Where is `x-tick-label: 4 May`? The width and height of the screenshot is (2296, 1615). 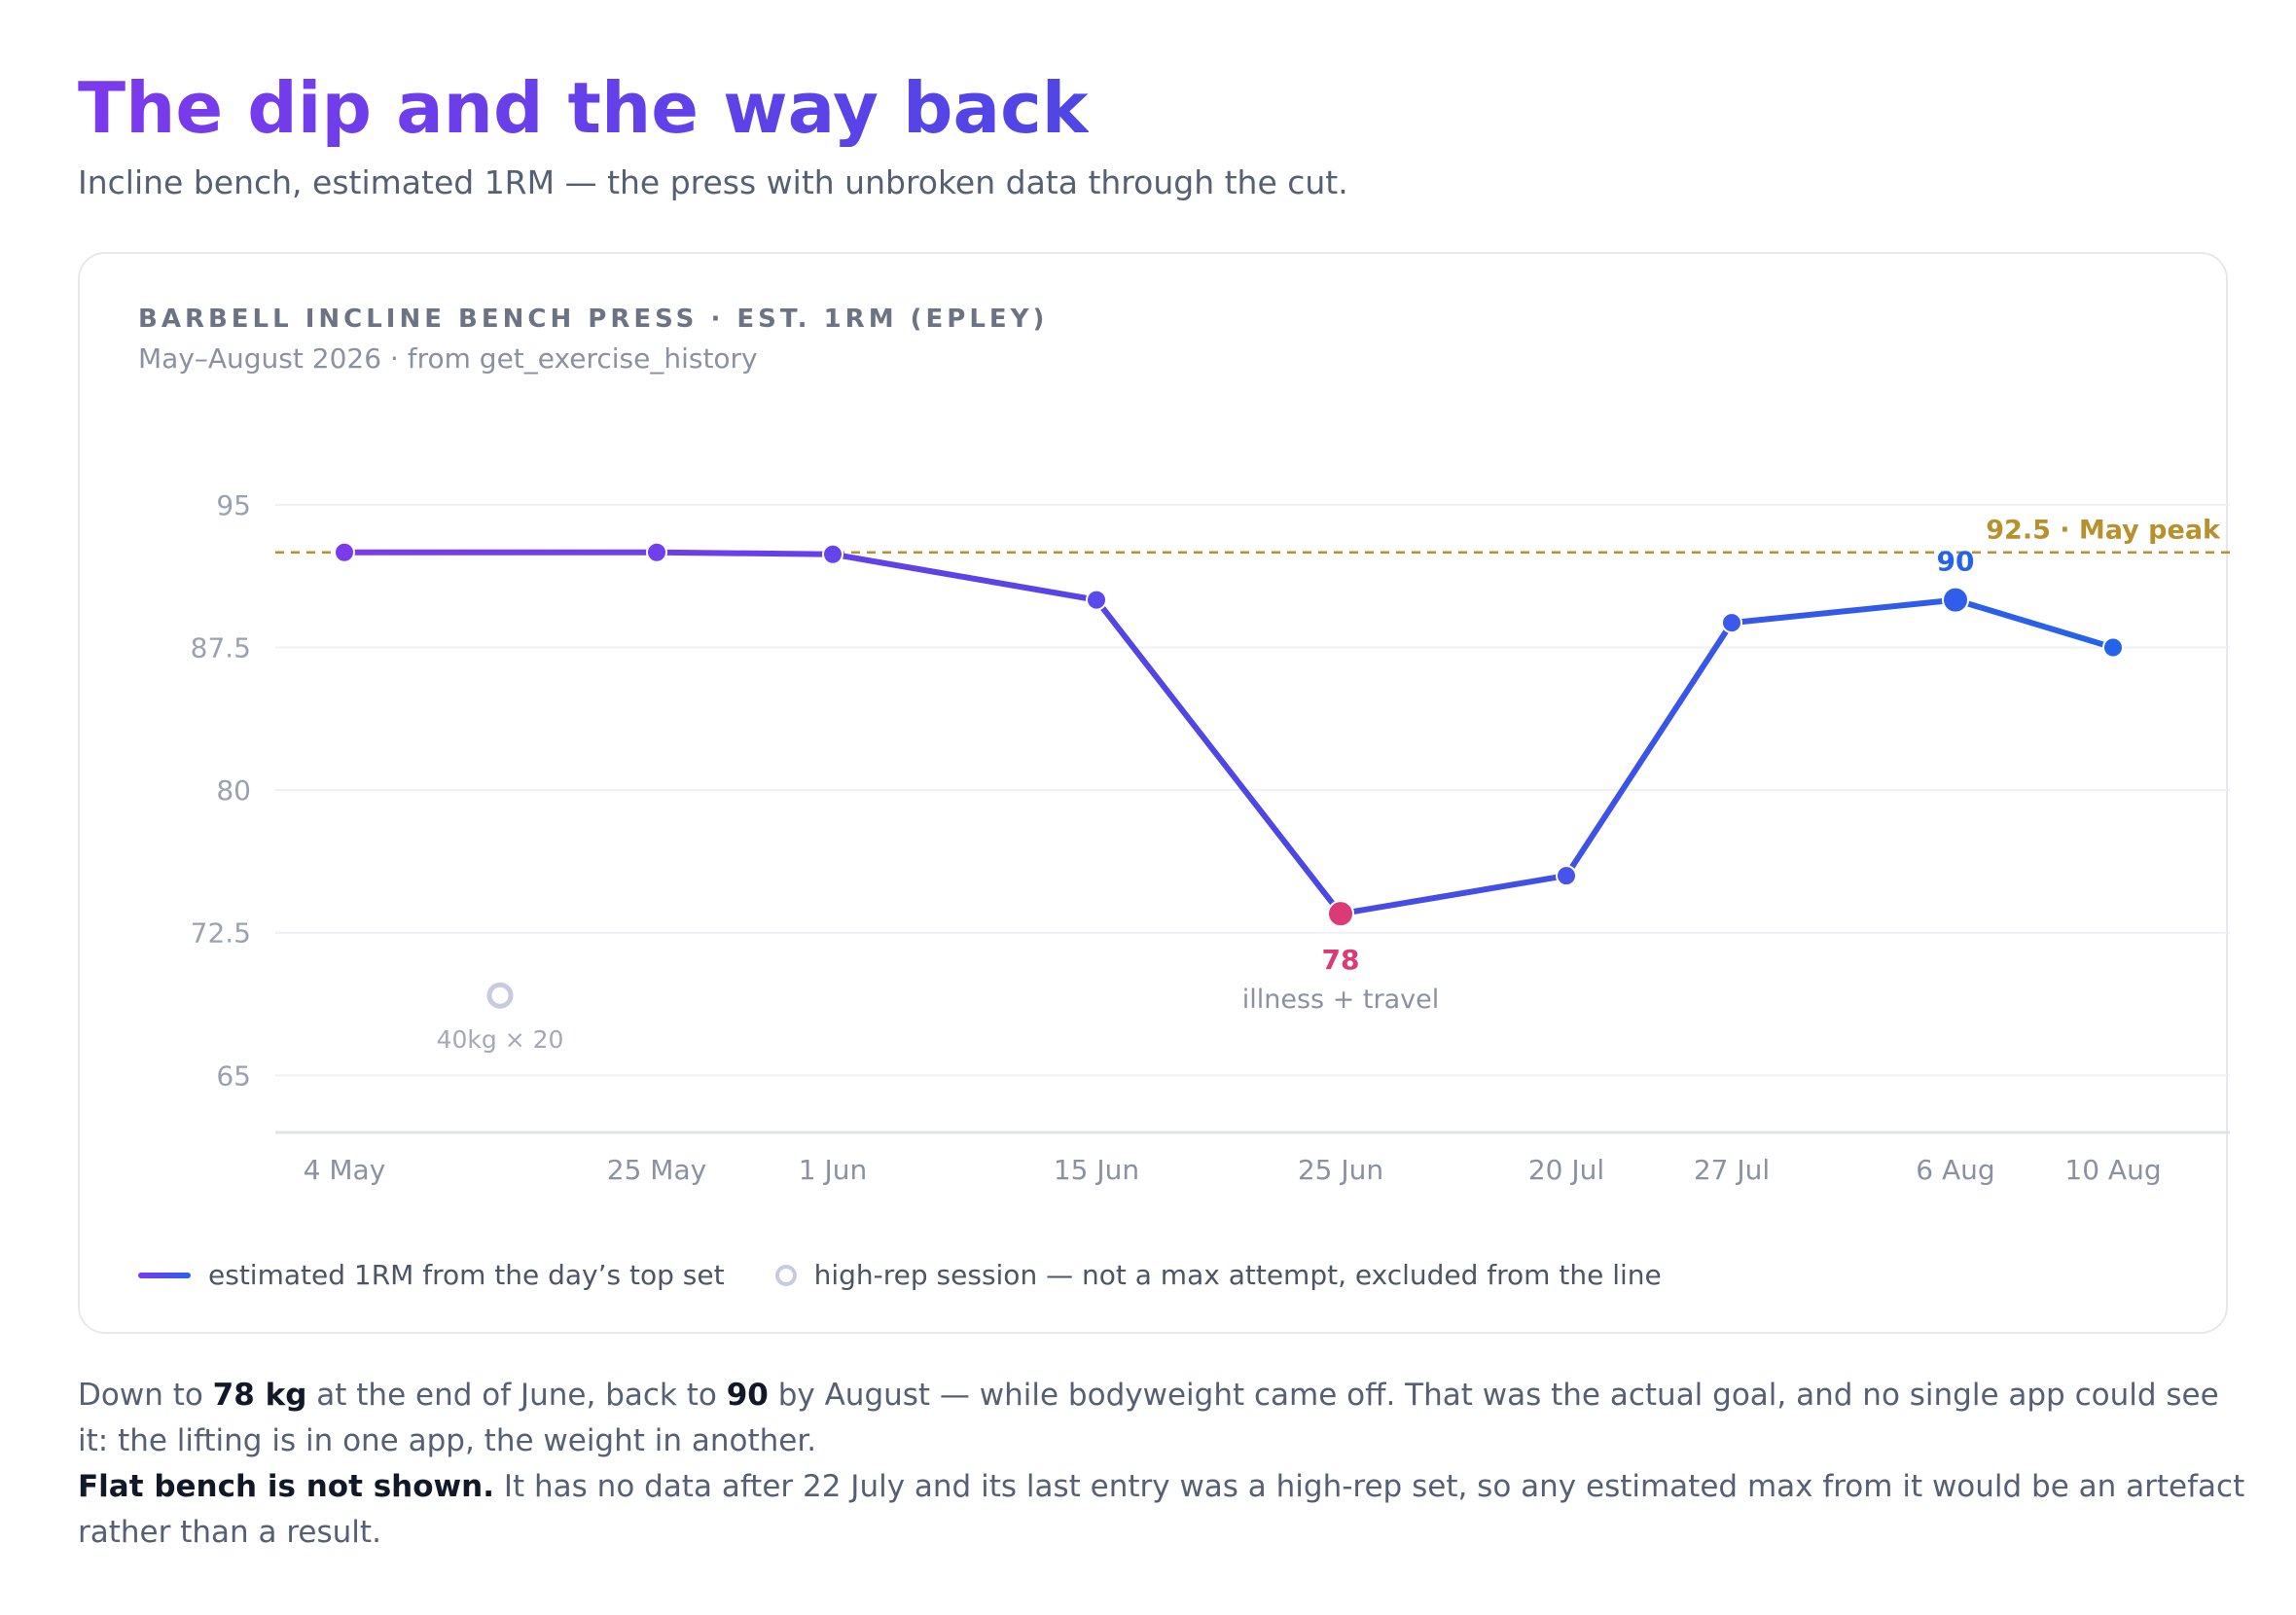 x-tick-label: 4 May is located at coordinates (345, 1170).